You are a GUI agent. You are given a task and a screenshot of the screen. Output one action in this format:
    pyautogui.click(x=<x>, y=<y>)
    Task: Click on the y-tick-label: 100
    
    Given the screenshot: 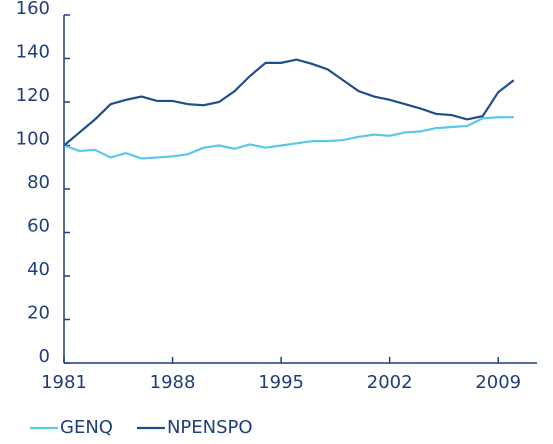 What is the action you would take?
    pyautogui.click(x=33, y=139)
    